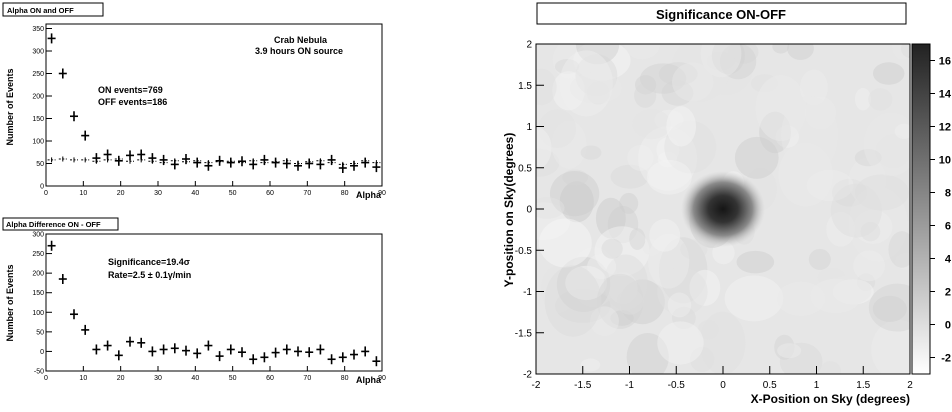  I want to click on annotation-rate: Rate=2.5 ± 0.1γ/min, so click(149, 275).